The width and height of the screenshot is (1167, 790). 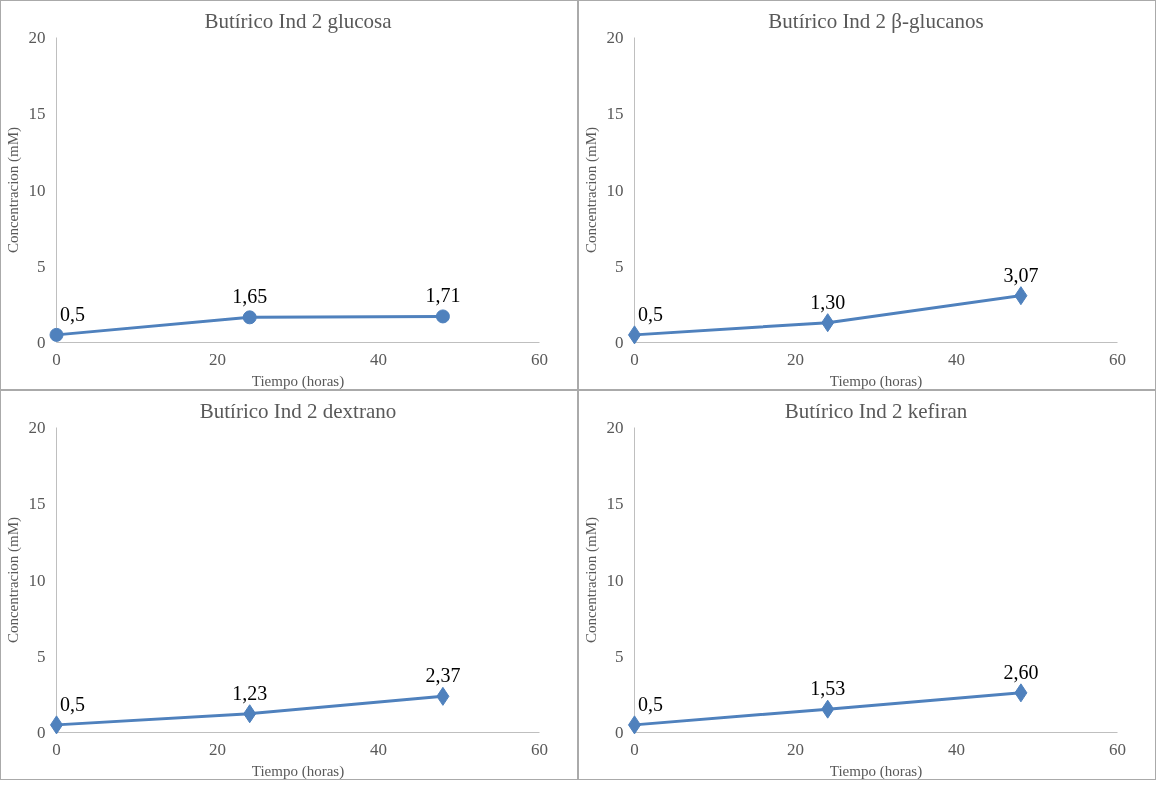 What do you see at coordinates (828, 301) in the screenshot?
I see `data-label: 1,30` at bounding box center [828, 301].